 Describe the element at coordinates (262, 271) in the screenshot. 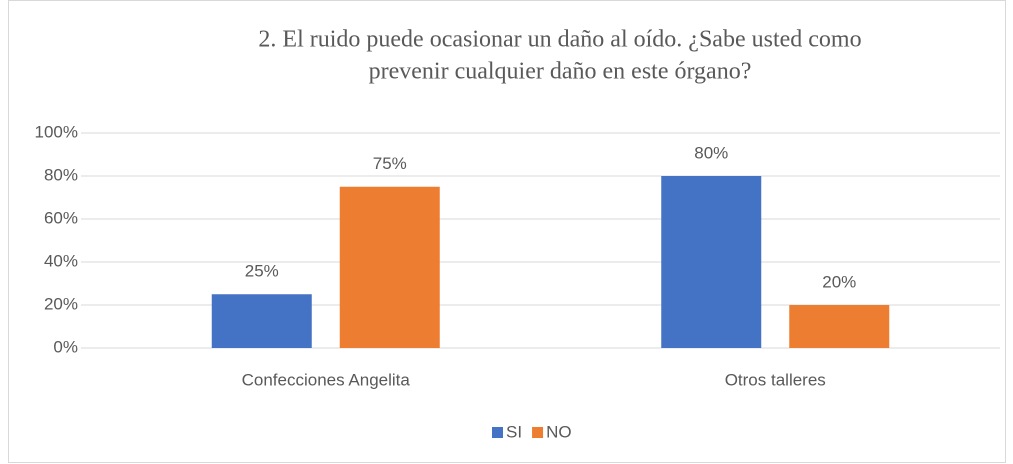

I see `data-label: 25%` at that location.